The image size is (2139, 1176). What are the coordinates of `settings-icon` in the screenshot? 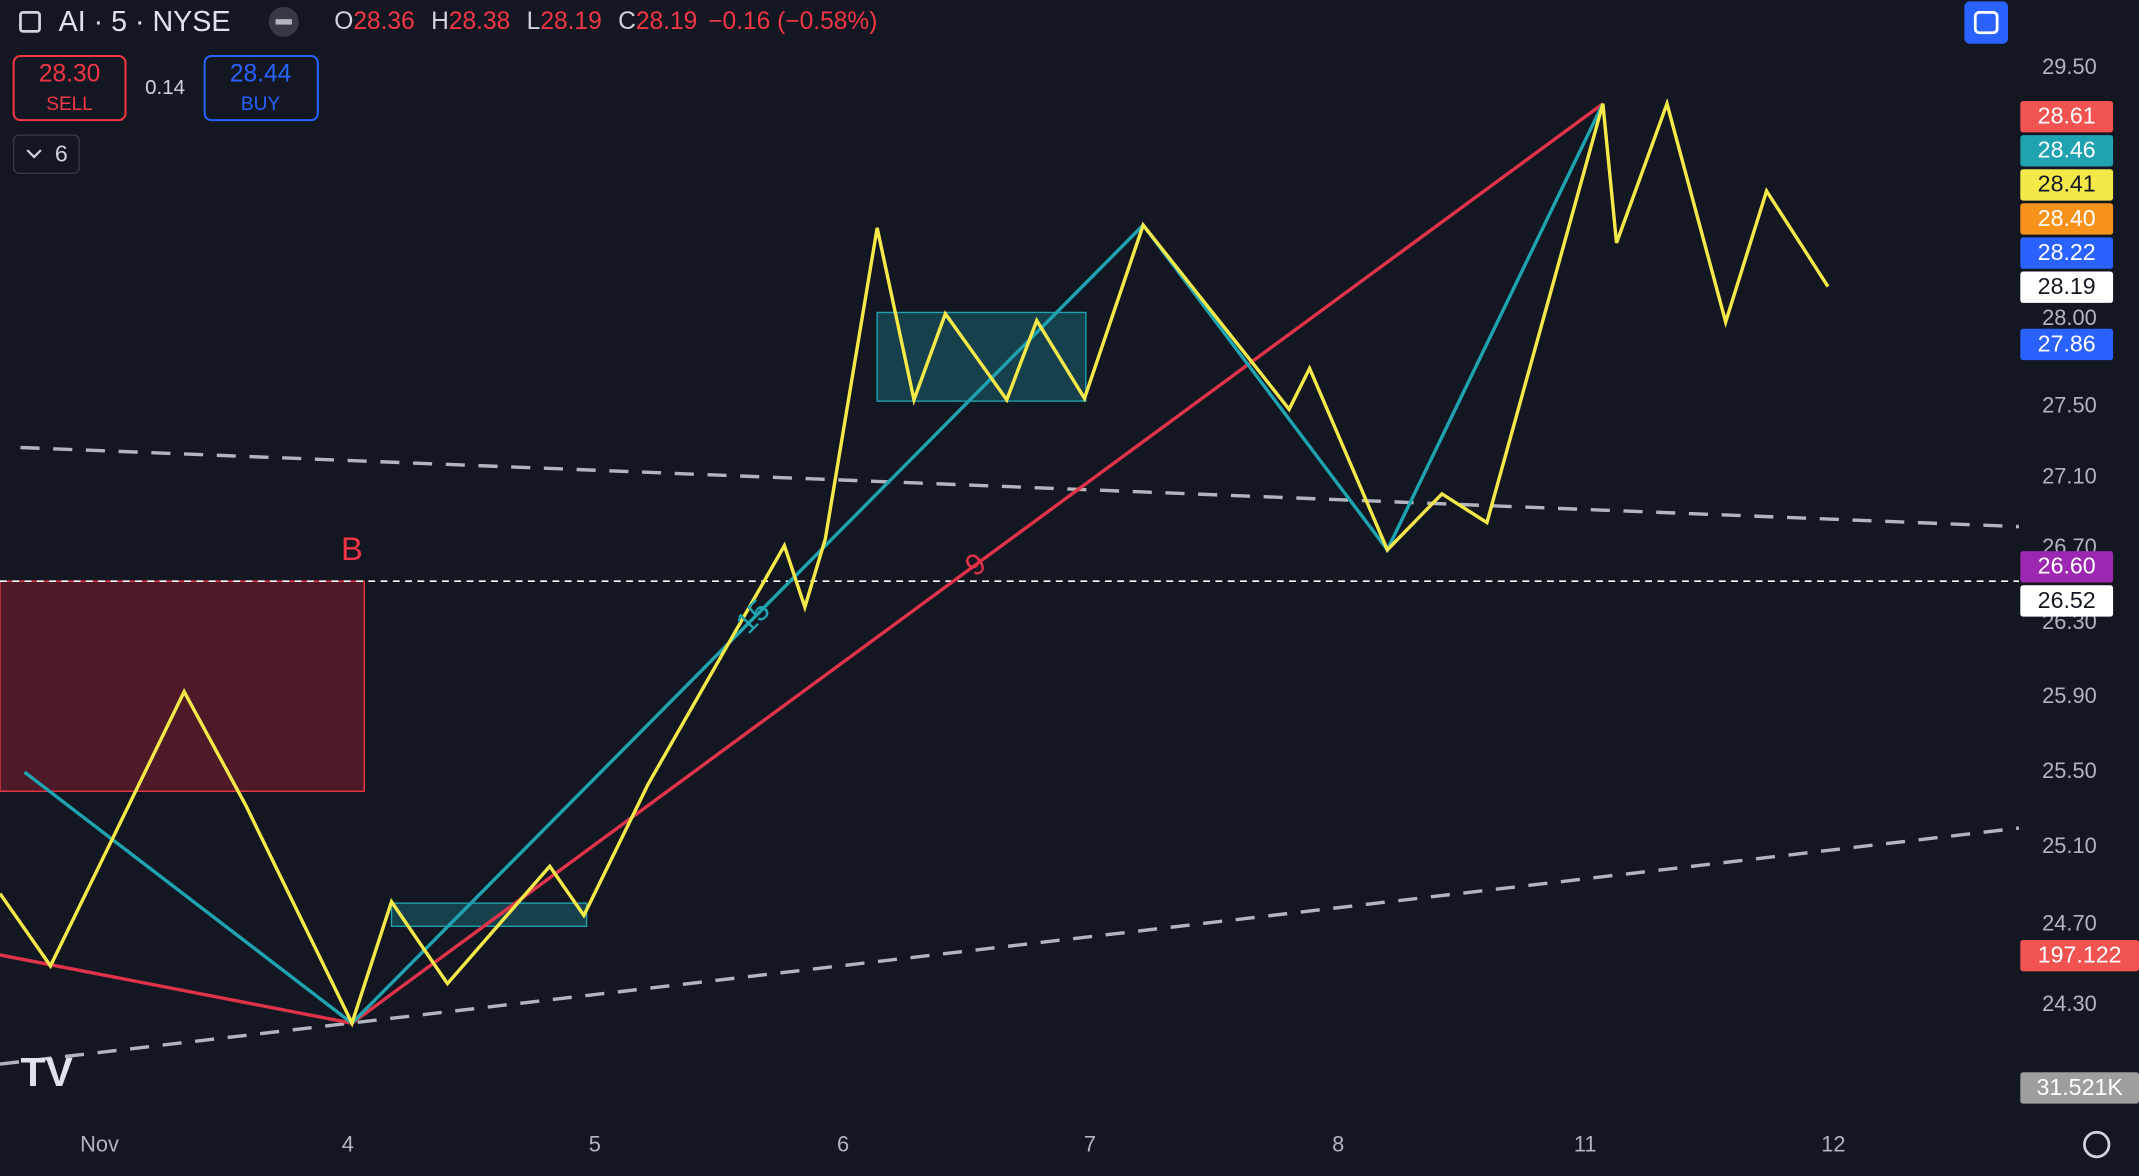 It's located at (2097, 1144).